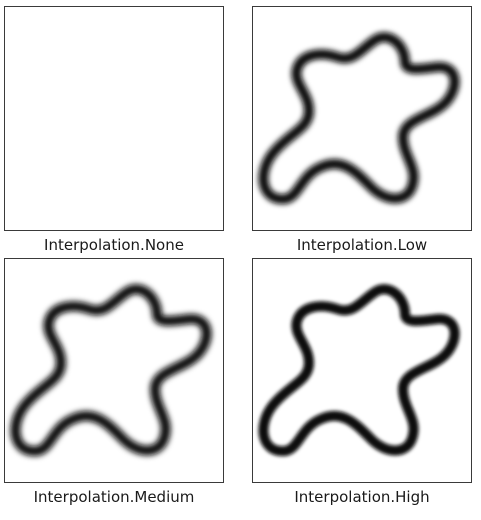 The image size is (481, 520). Describe the element at coordinates (362, 497) in the screenshot. I see `caption-interpolation-high: Interpolation.High` at that location.